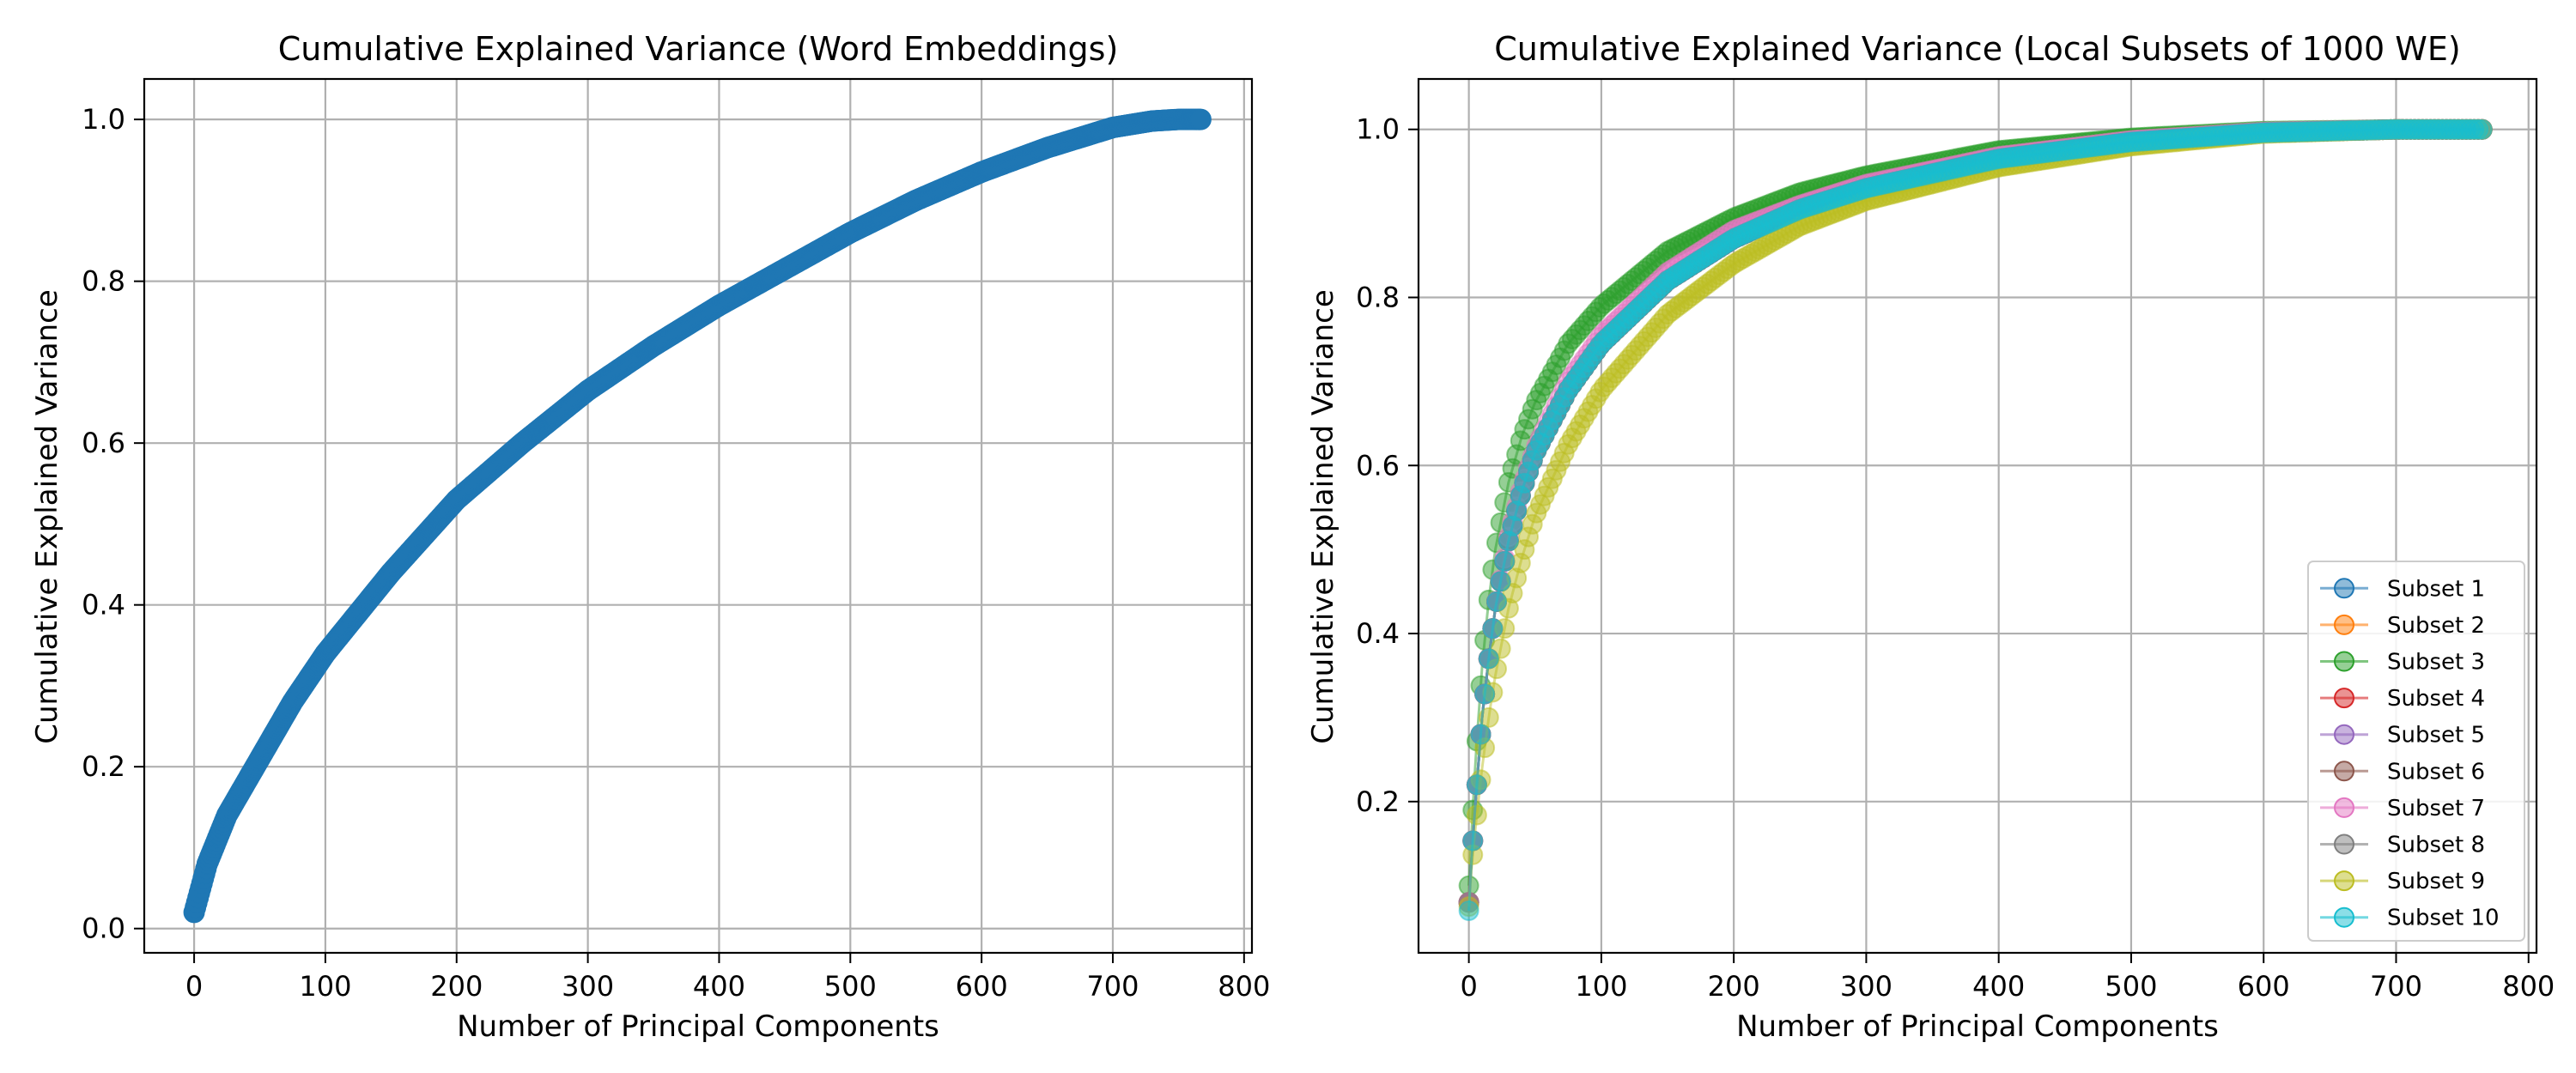 The width and height of the screenshot is (2576, 1073). I want to click on right-x-axis-label: Number of Principal Components, so click(1977, 1026).